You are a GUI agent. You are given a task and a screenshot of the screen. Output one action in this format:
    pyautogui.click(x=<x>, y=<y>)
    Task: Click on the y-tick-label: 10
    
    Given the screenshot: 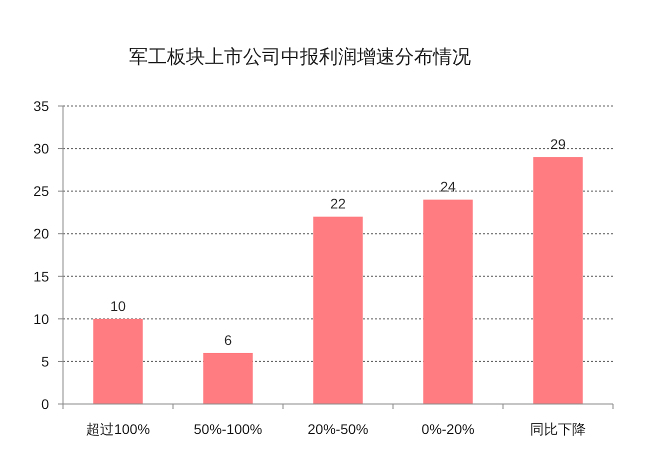 What is the action you would take?
    pyautogui.click(x=41, y=318)
    